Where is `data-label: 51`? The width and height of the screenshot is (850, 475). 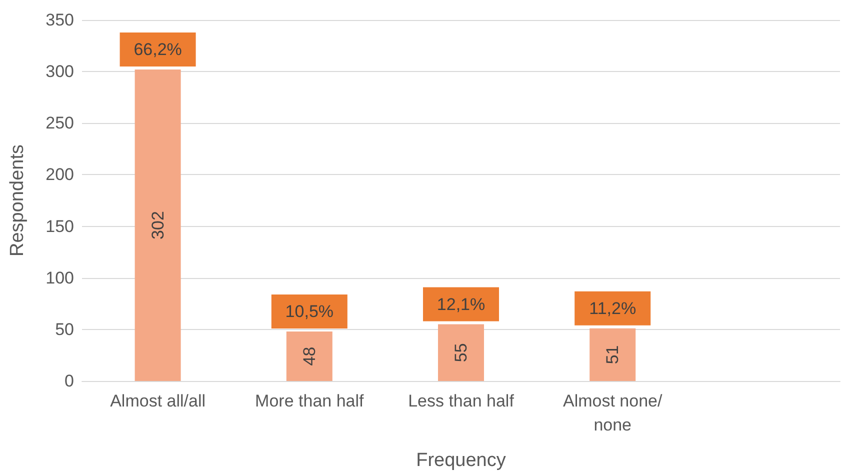 data-label: 51 is located at coordinates (612, 354).